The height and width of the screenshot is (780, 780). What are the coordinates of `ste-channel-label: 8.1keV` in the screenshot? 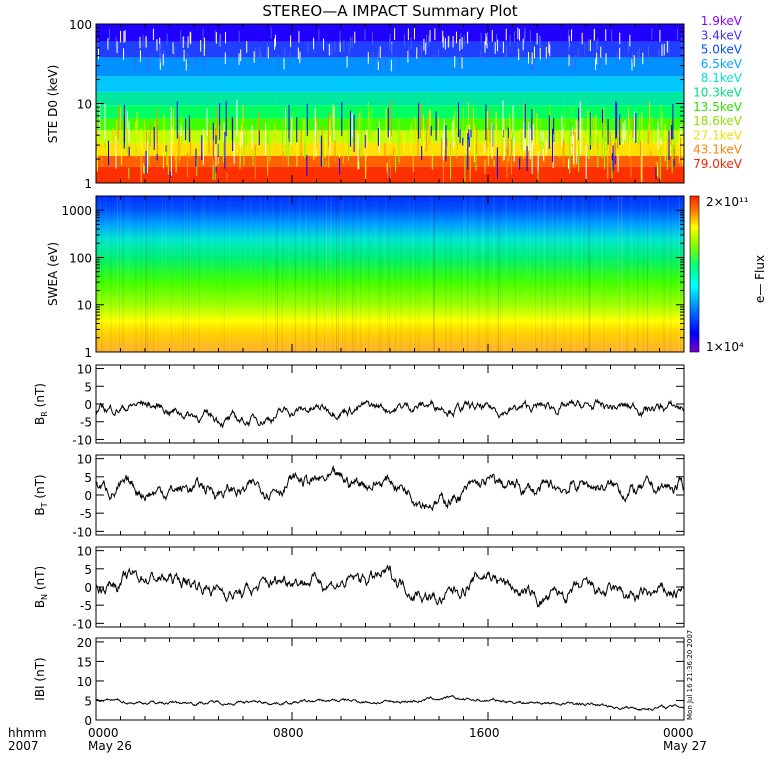 It's located at (722, 78).